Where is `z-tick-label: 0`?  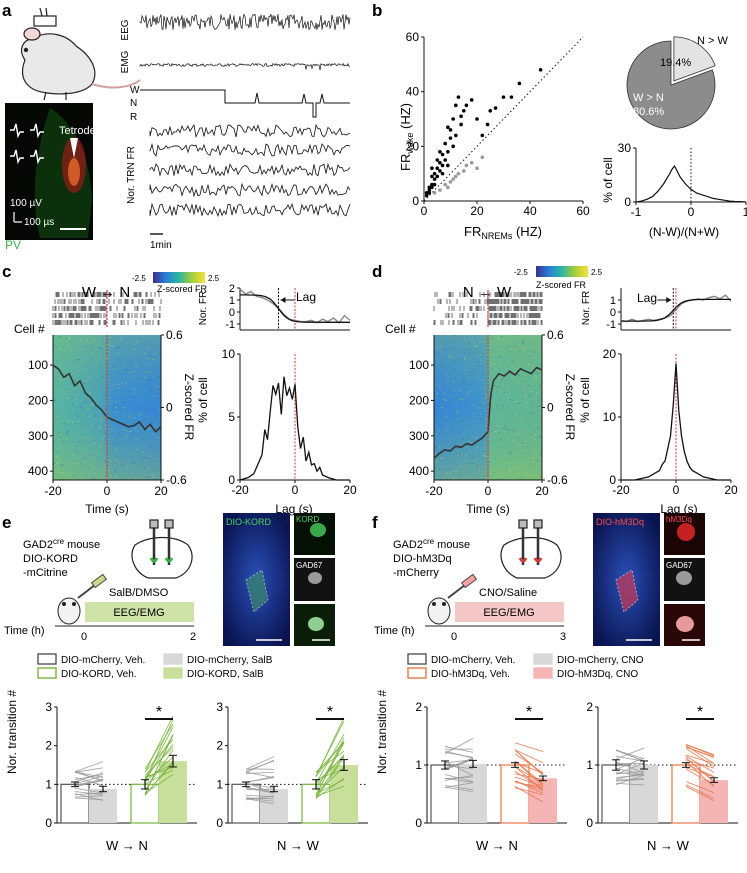 z-tick-label: 0 is located at coordinates (169, 408).